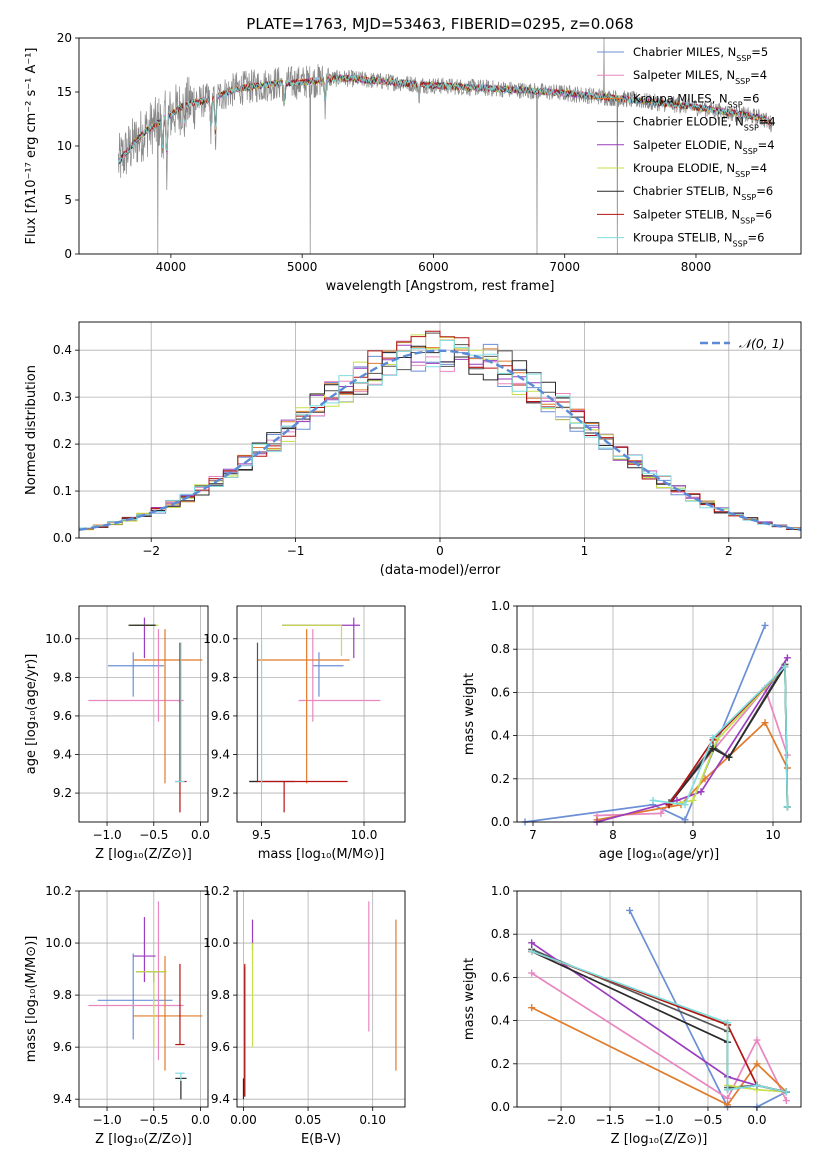 The width and height of the screenshot is (819, 1170). Describe the element at coordinates (62, 538) in the screenshot. I see `residuals-ytick-label-0: 0.0` at that location.